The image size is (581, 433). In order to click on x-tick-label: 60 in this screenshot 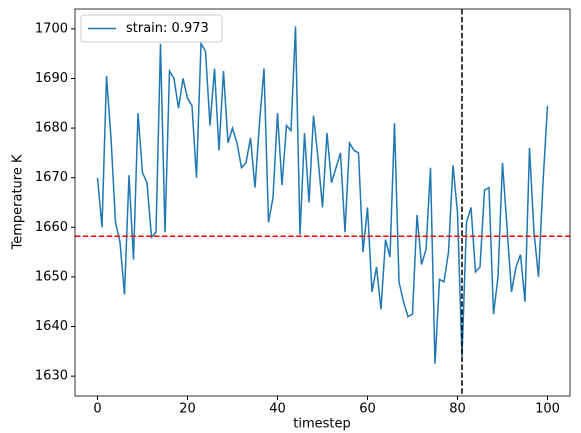, I will do `click(367, 409)`.